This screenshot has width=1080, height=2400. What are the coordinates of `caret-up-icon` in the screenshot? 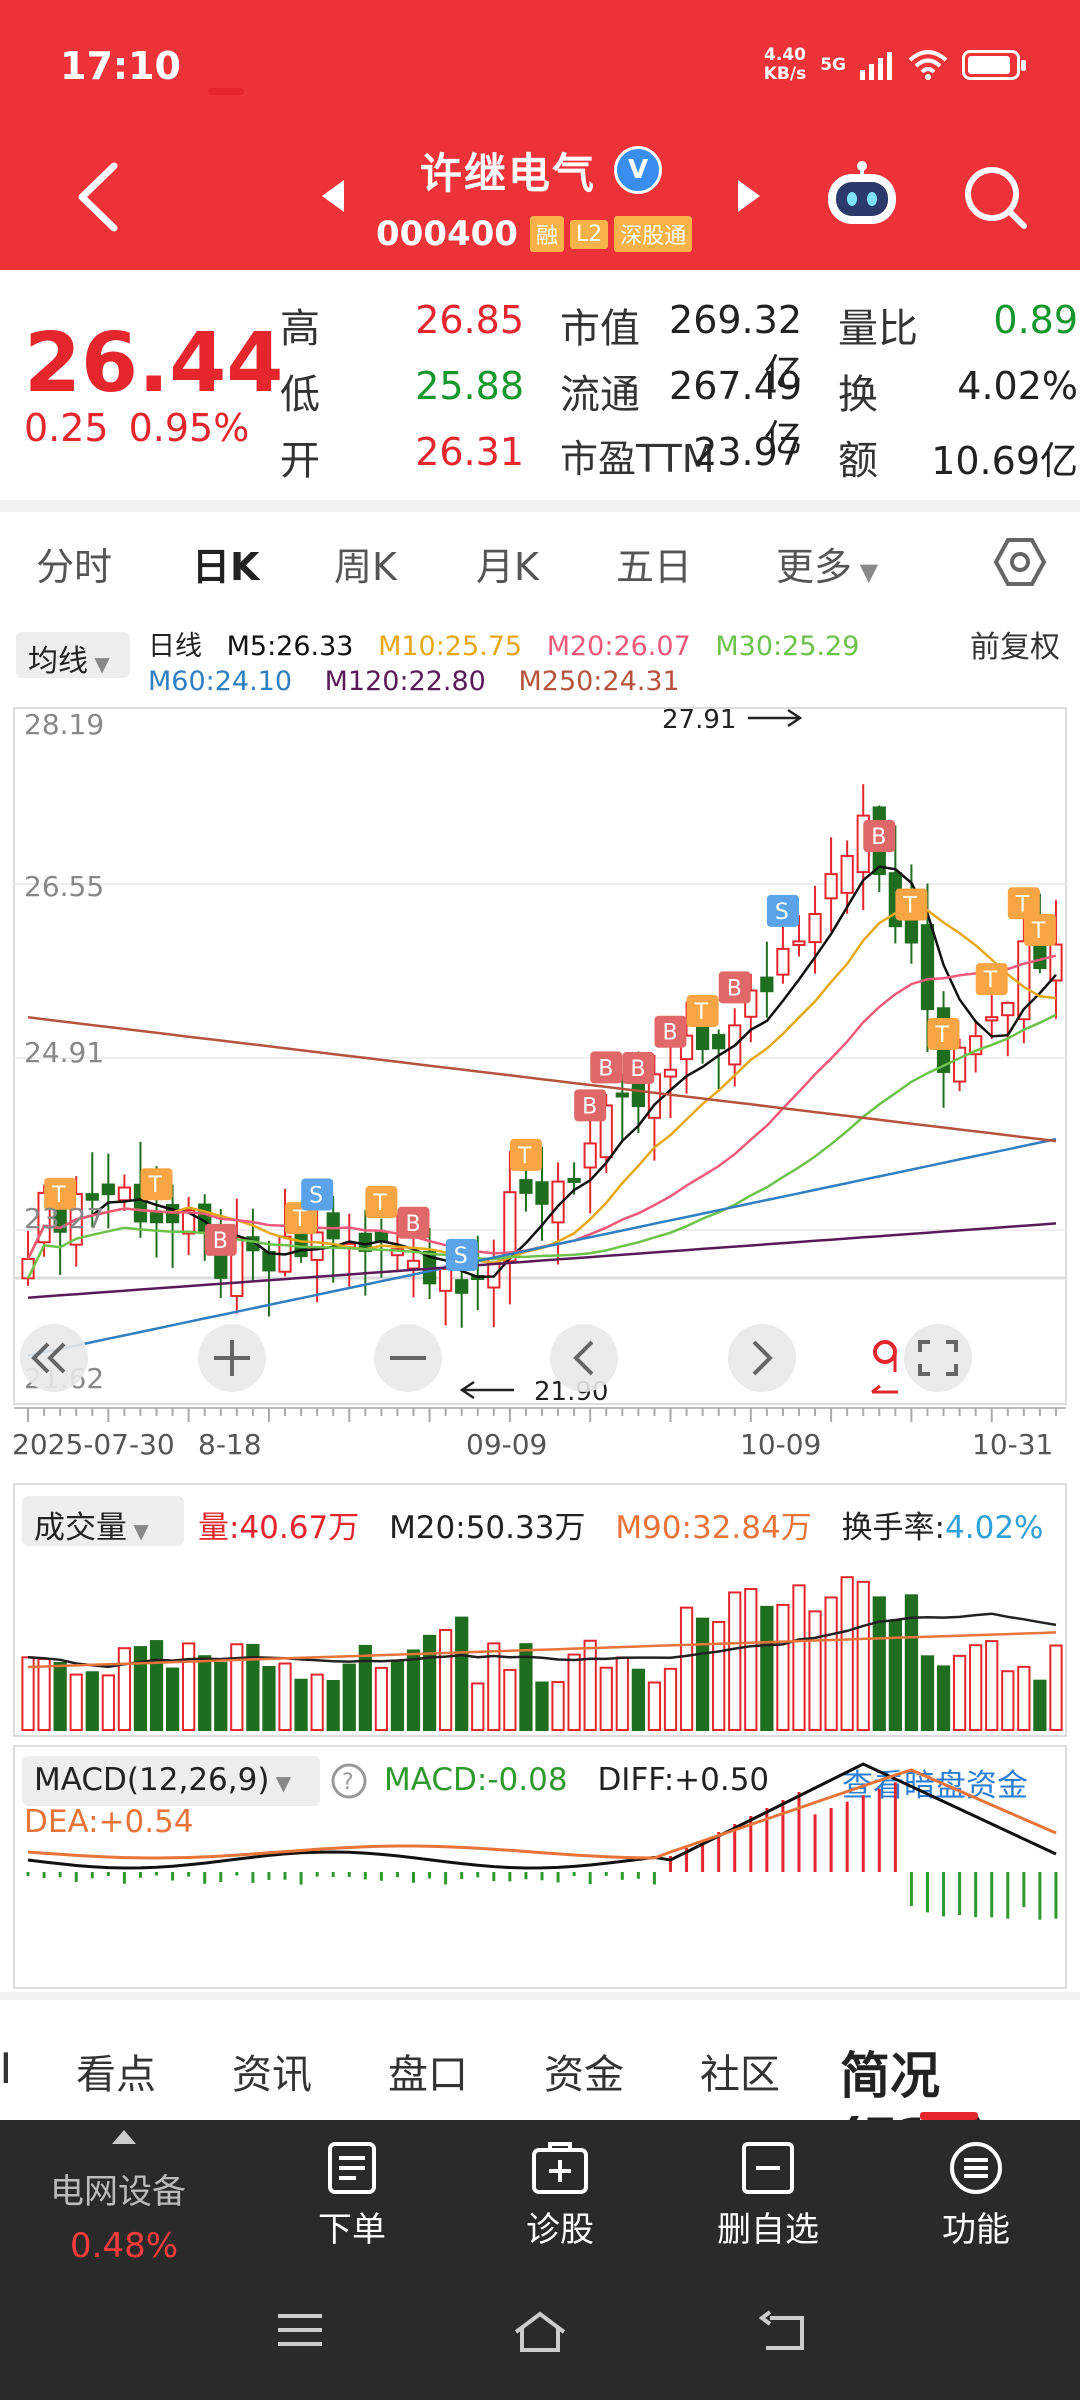 It's located at (124, 2137).